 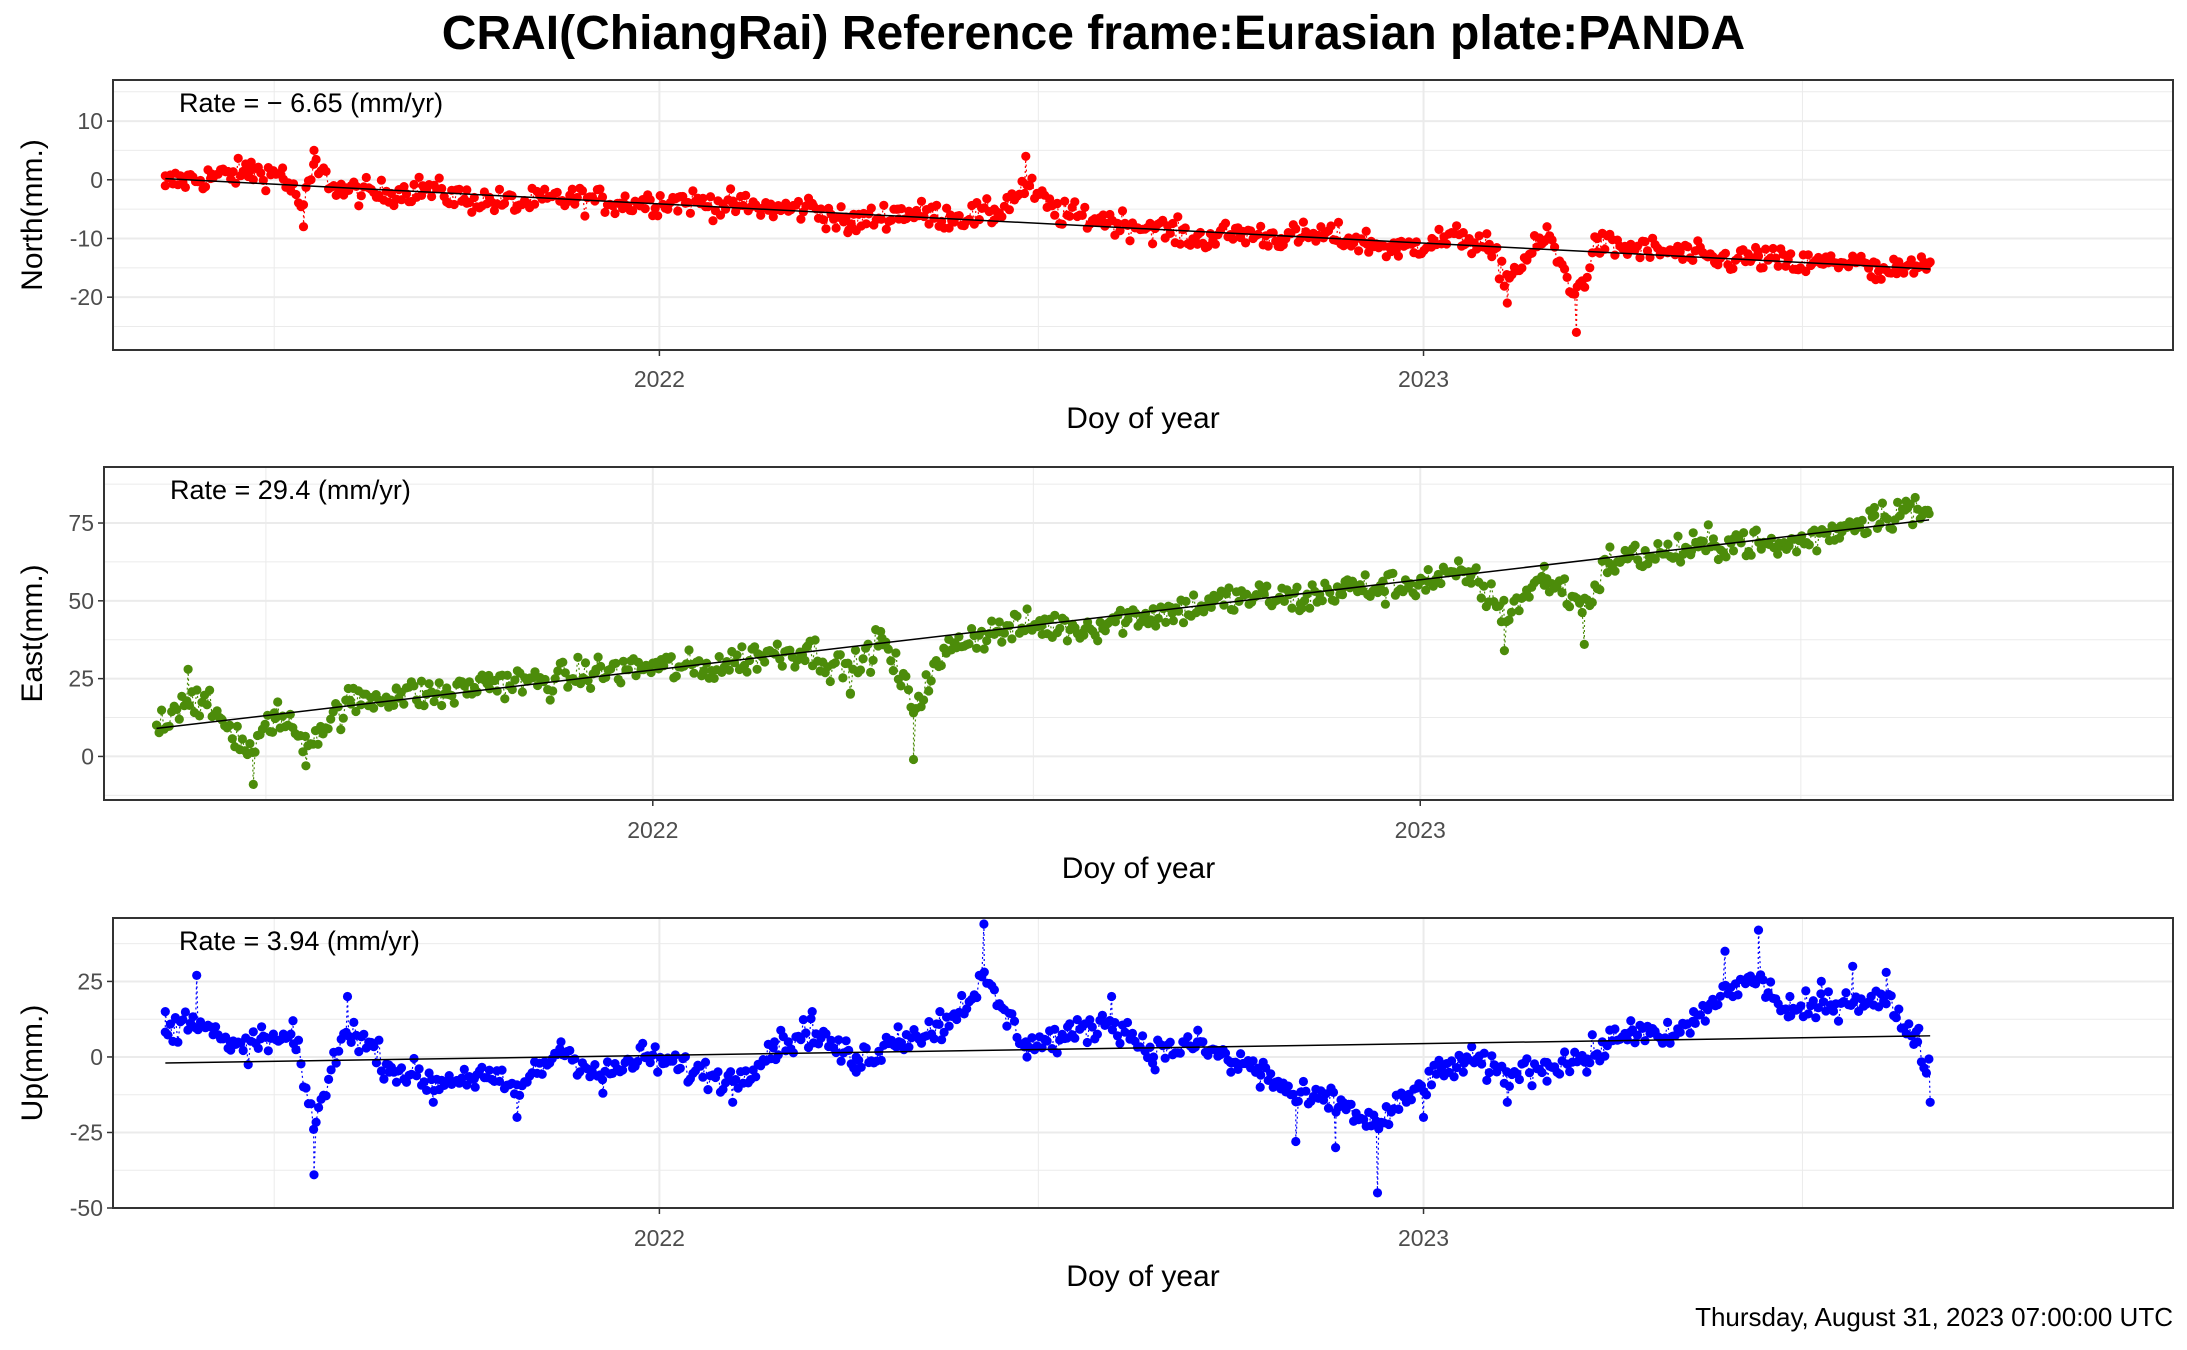 What do you see at coordinates (32, 1063) in the screenshot?
I see `y-axis-title: Up(mm.)` at bounding box center [32, 1063].